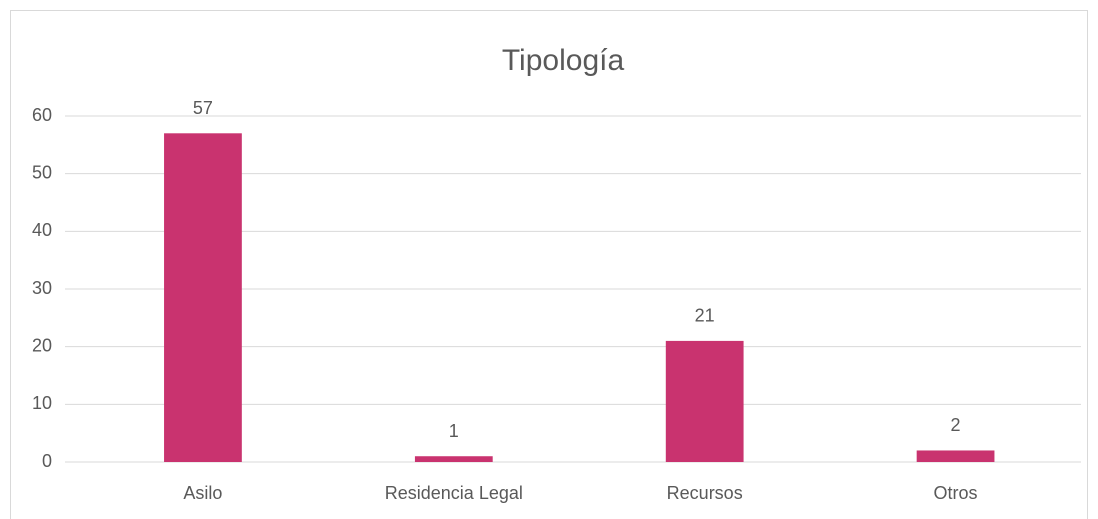 This screenshot has height=519, width=1098. I want to click on y-tick-label: 30, so click(42, 288).